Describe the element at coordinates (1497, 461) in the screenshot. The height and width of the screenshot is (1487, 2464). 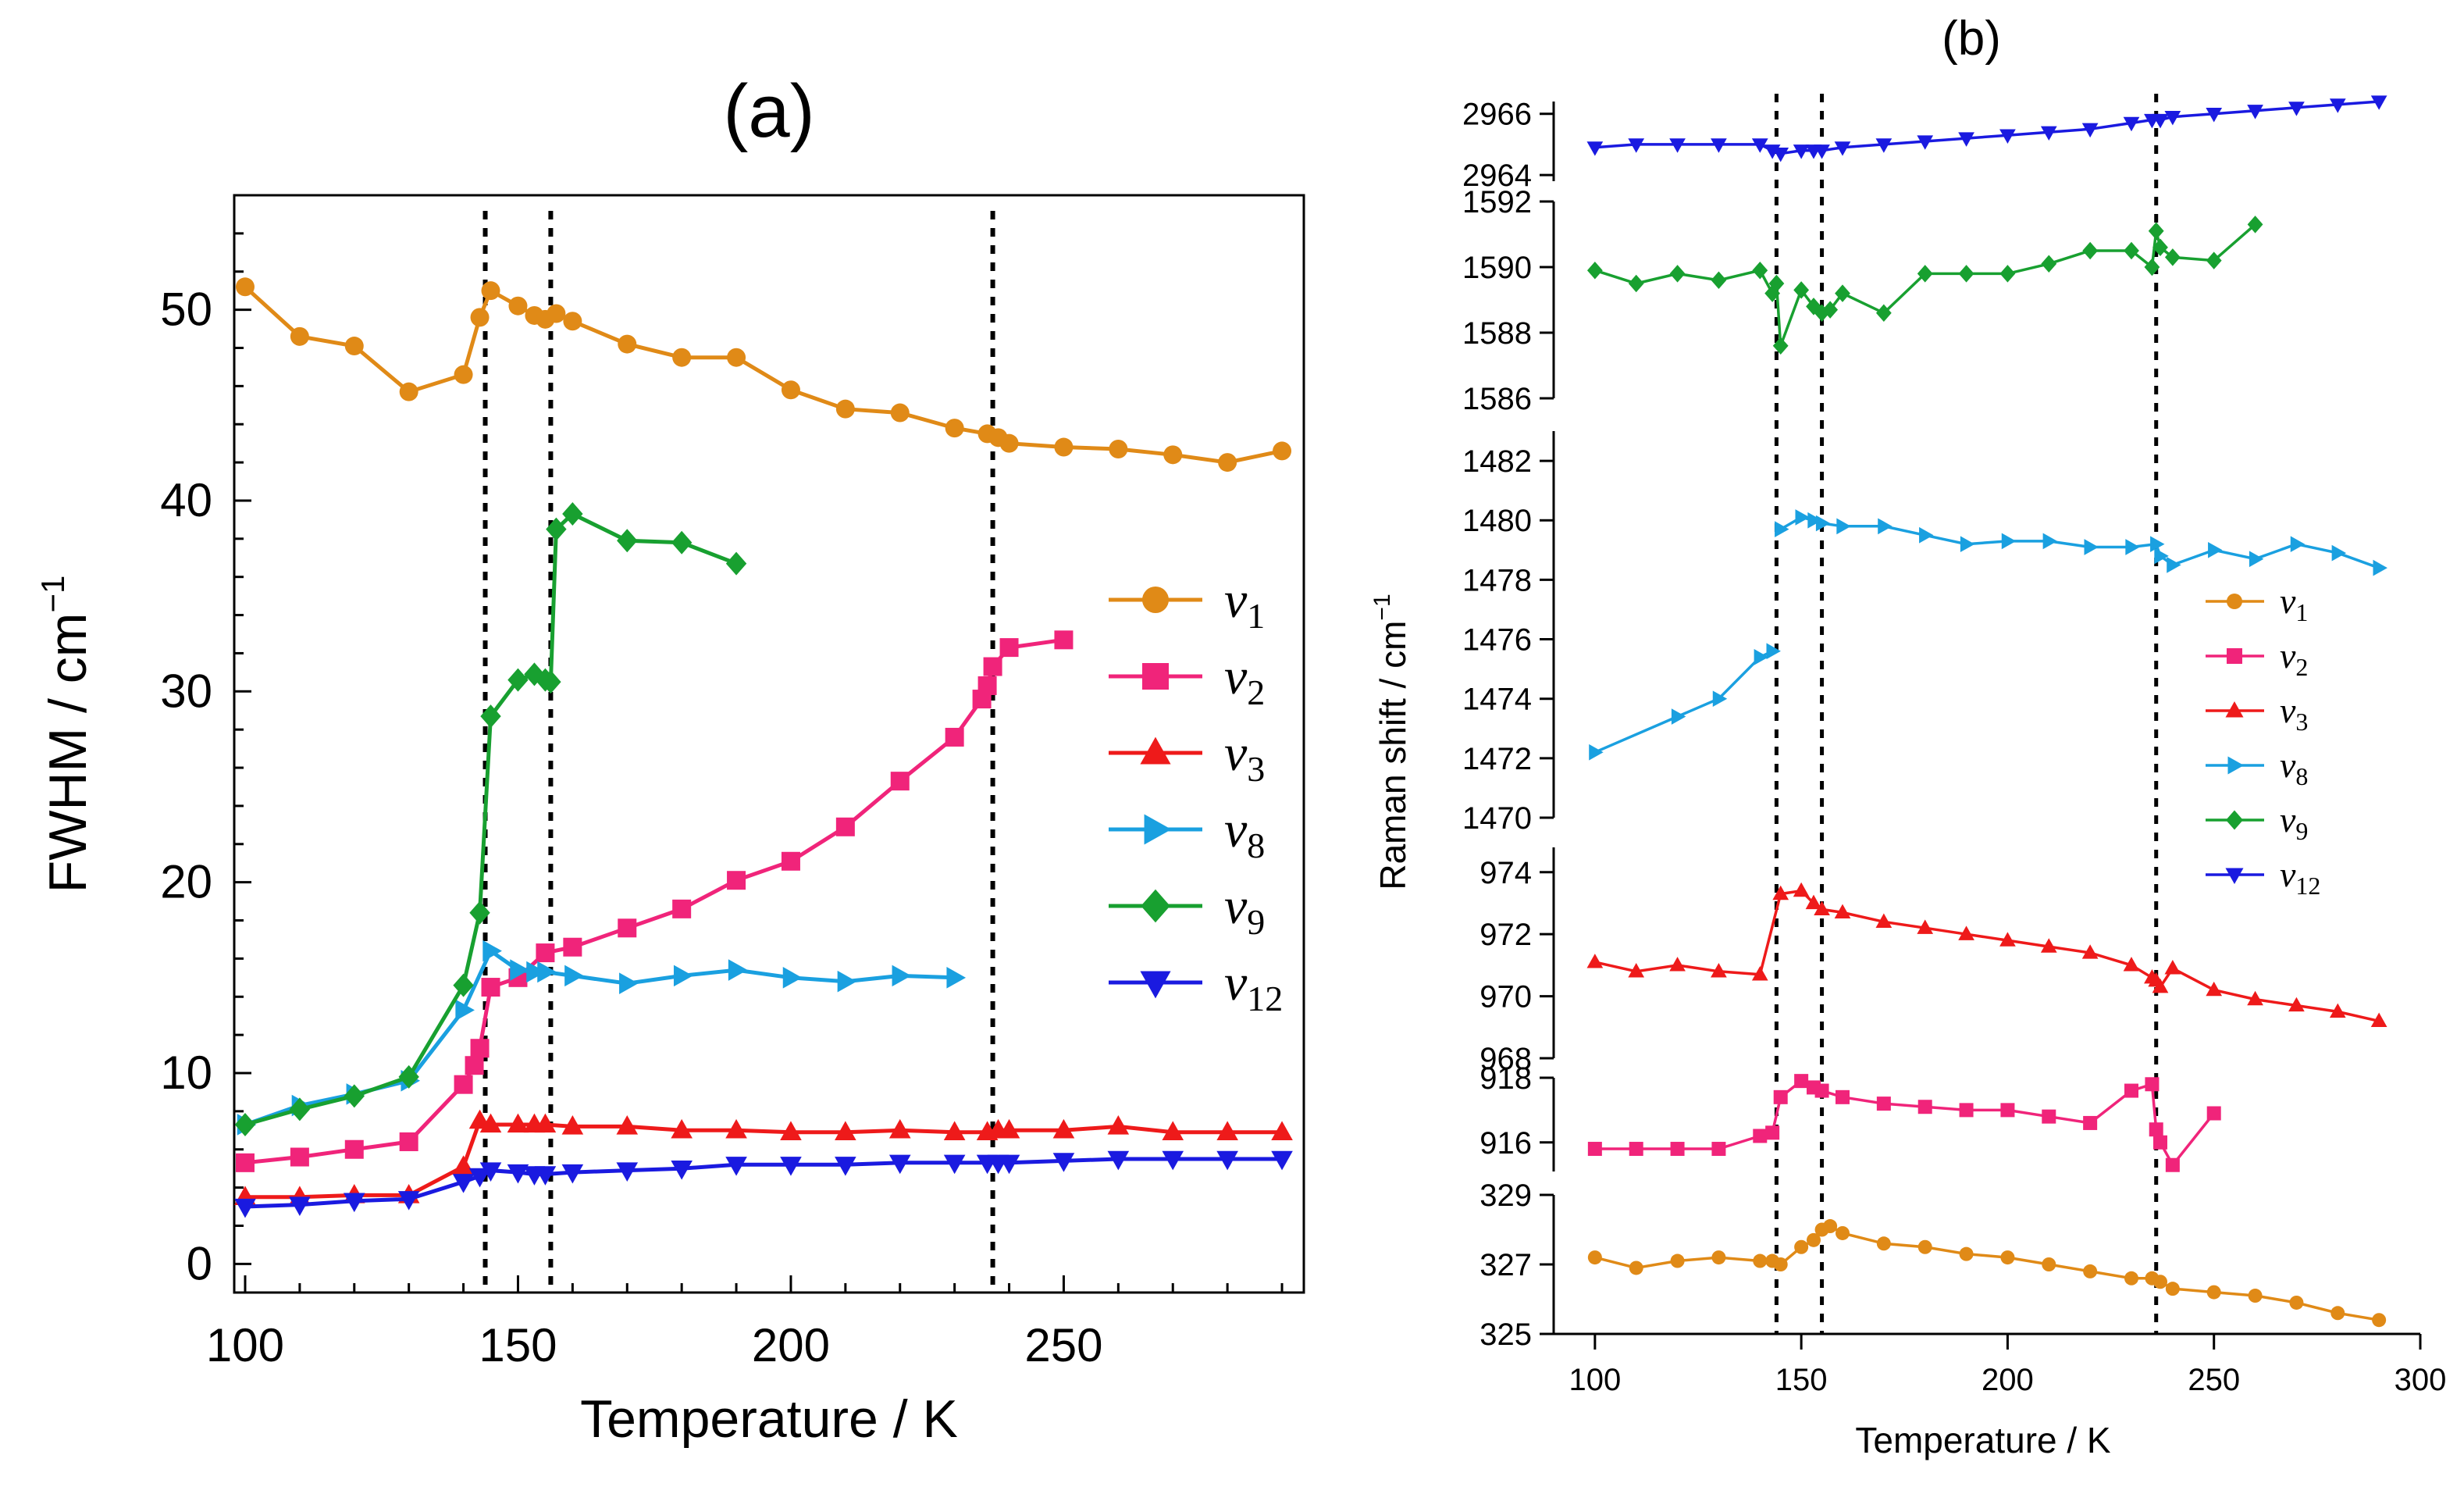
I see `panel-b-y-tick-label: 1482` at that location.